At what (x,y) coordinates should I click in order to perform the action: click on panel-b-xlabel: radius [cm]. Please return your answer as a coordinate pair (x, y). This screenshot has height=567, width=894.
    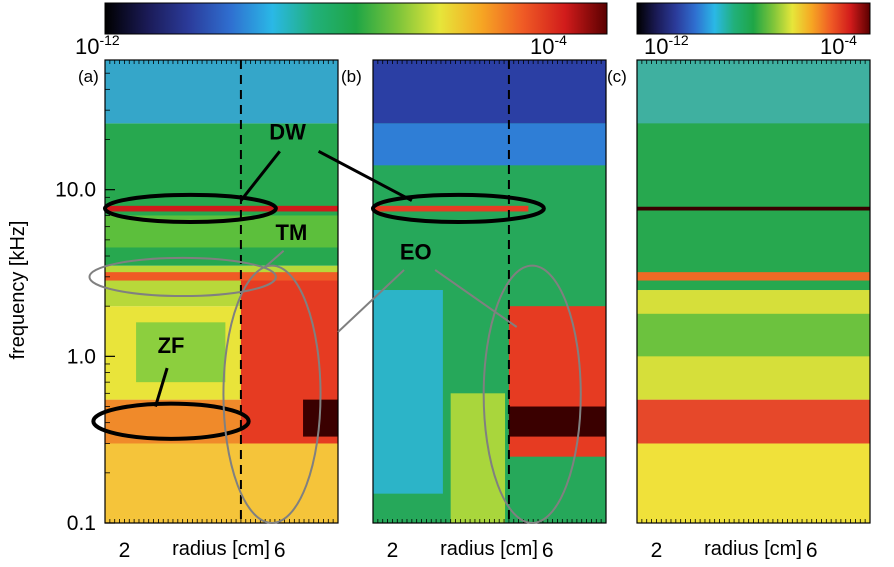
    Looking at the image, I should click on (489, 549).